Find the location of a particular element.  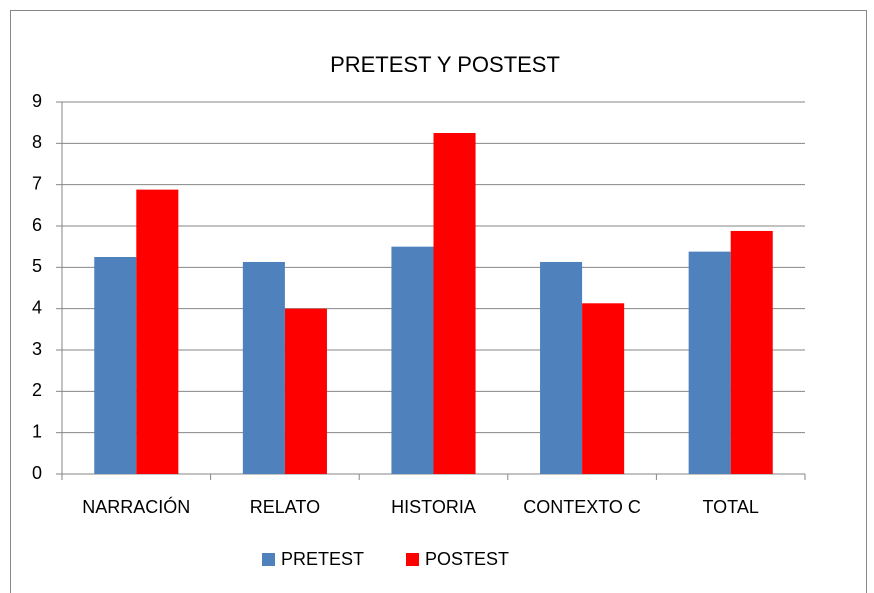

legend-label: PRETEST is located at coordinates (322, 559).